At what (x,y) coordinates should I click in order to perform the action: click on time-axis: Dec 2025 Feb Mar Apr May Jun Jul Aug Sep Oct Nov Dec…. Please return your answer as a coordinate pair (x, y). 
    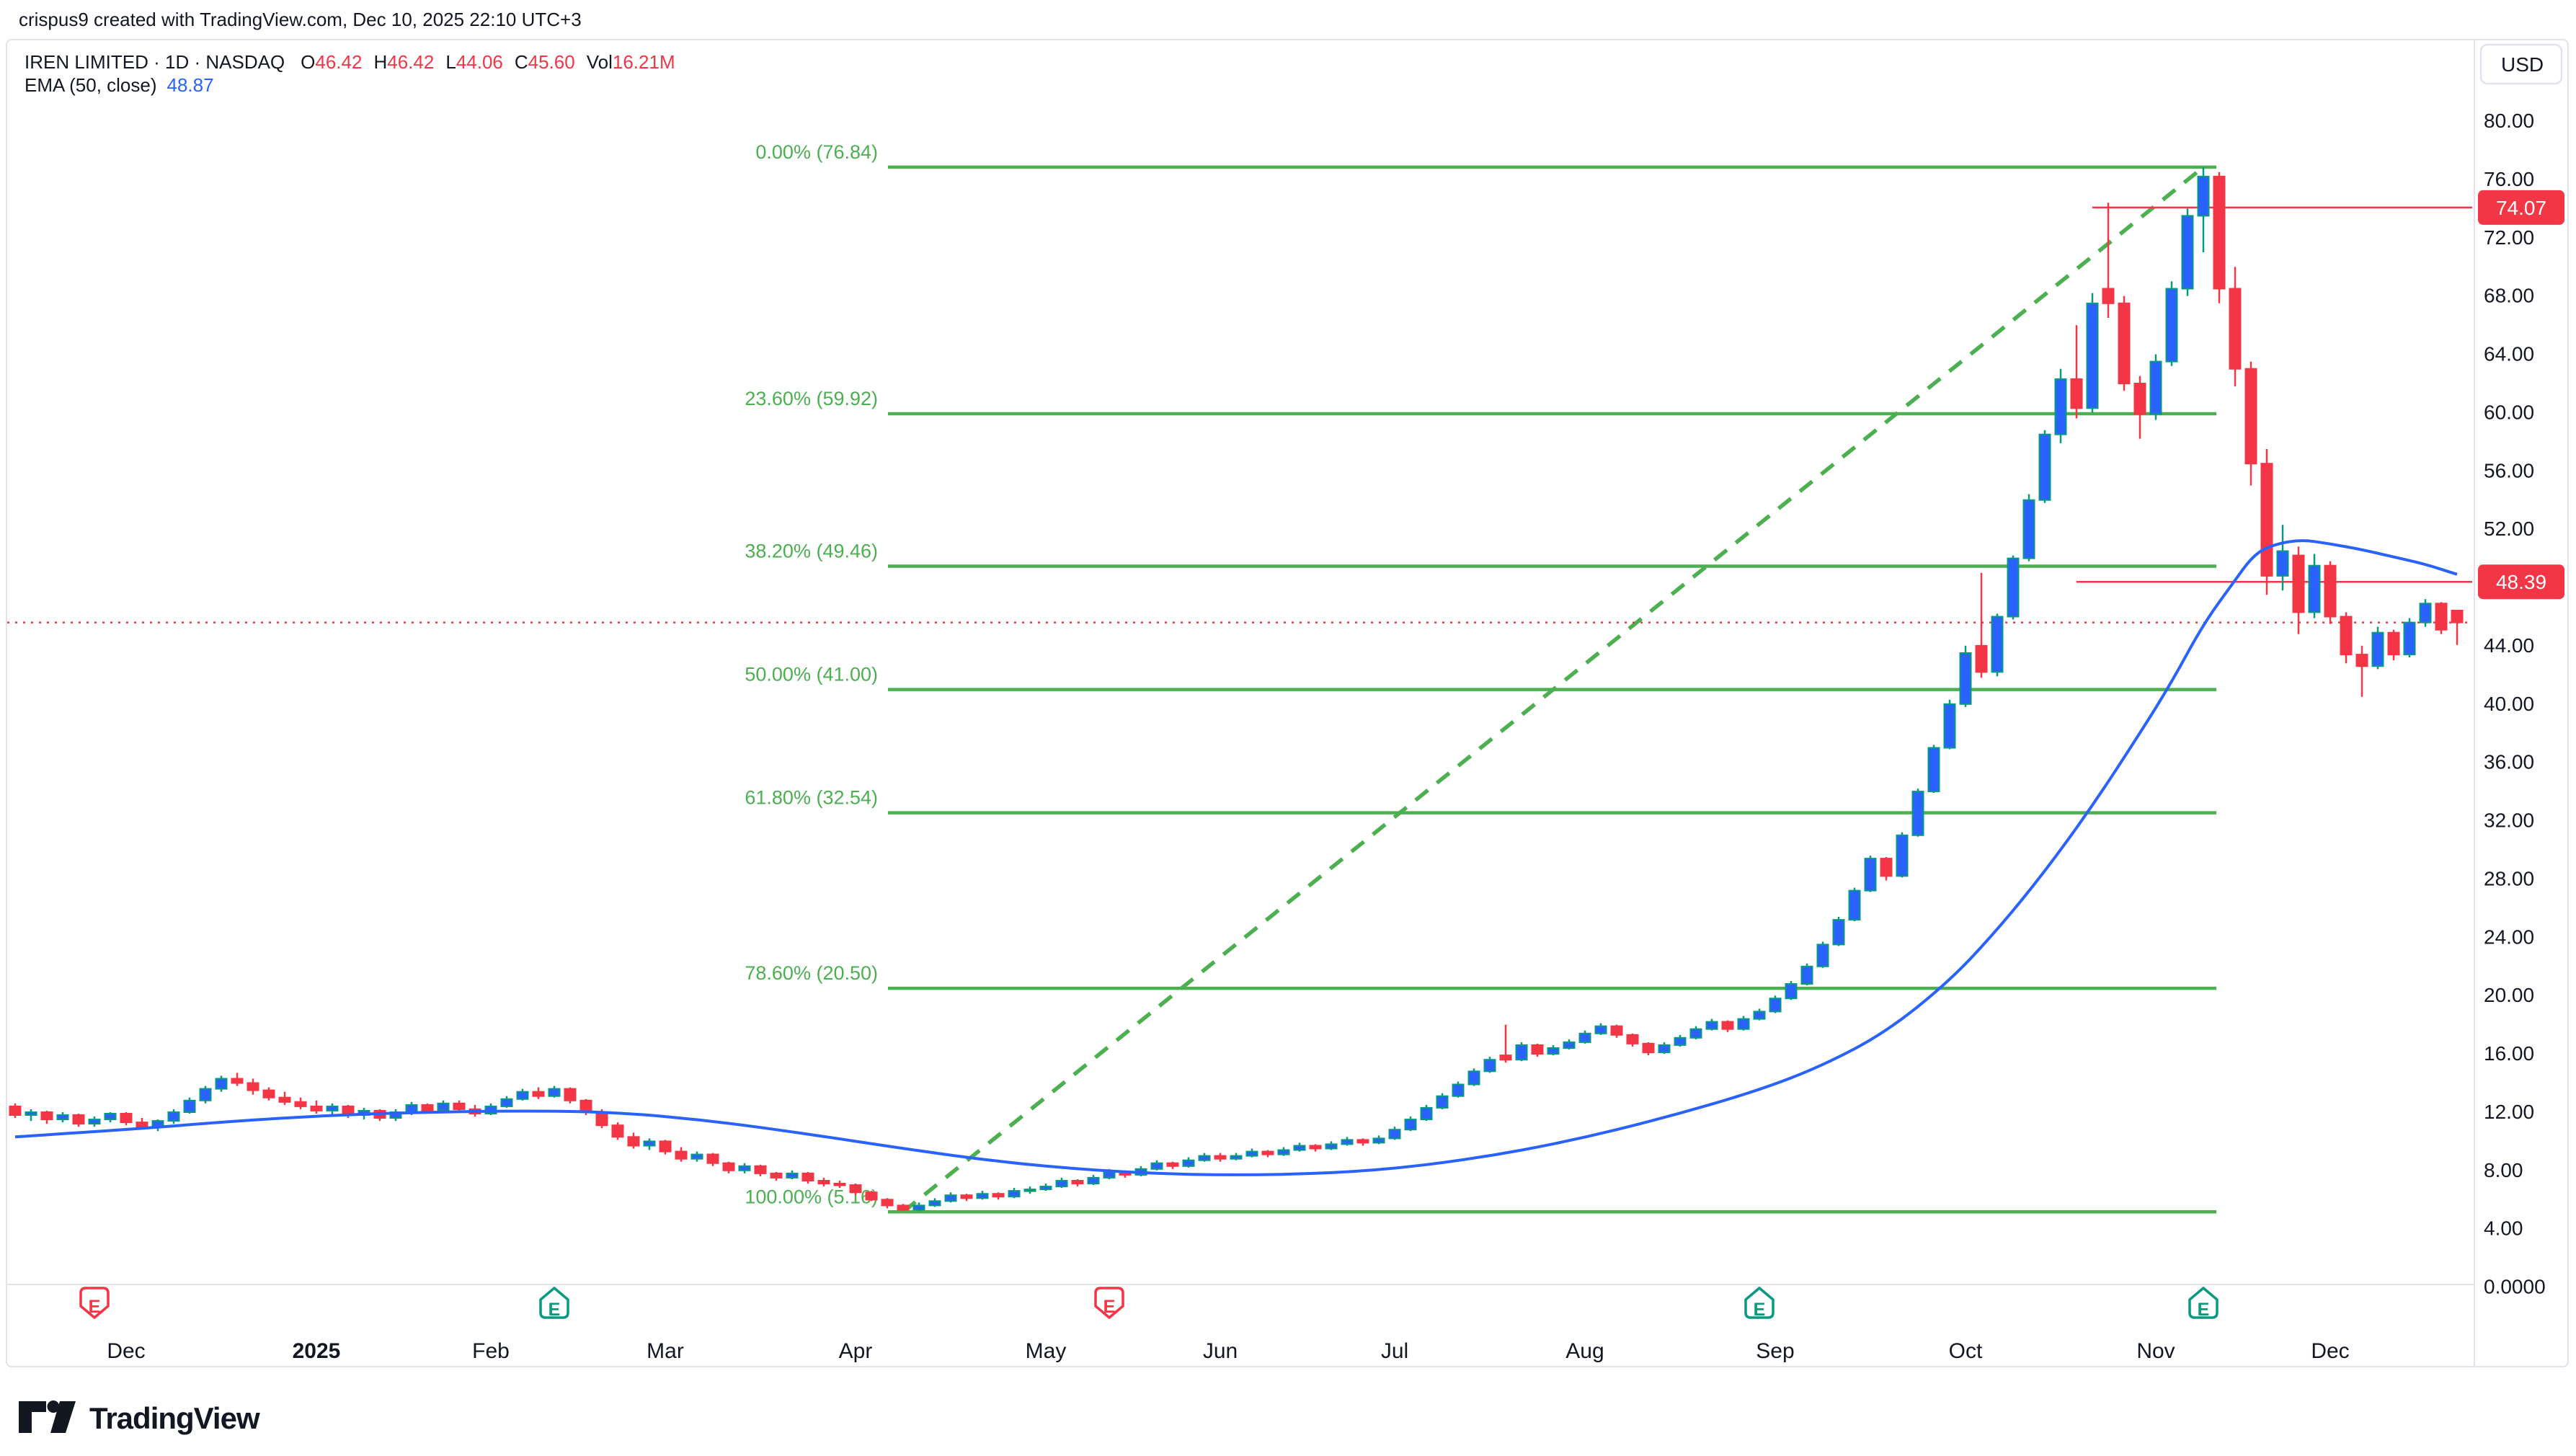
    Looking at the image, I should click on (1214, 1325).